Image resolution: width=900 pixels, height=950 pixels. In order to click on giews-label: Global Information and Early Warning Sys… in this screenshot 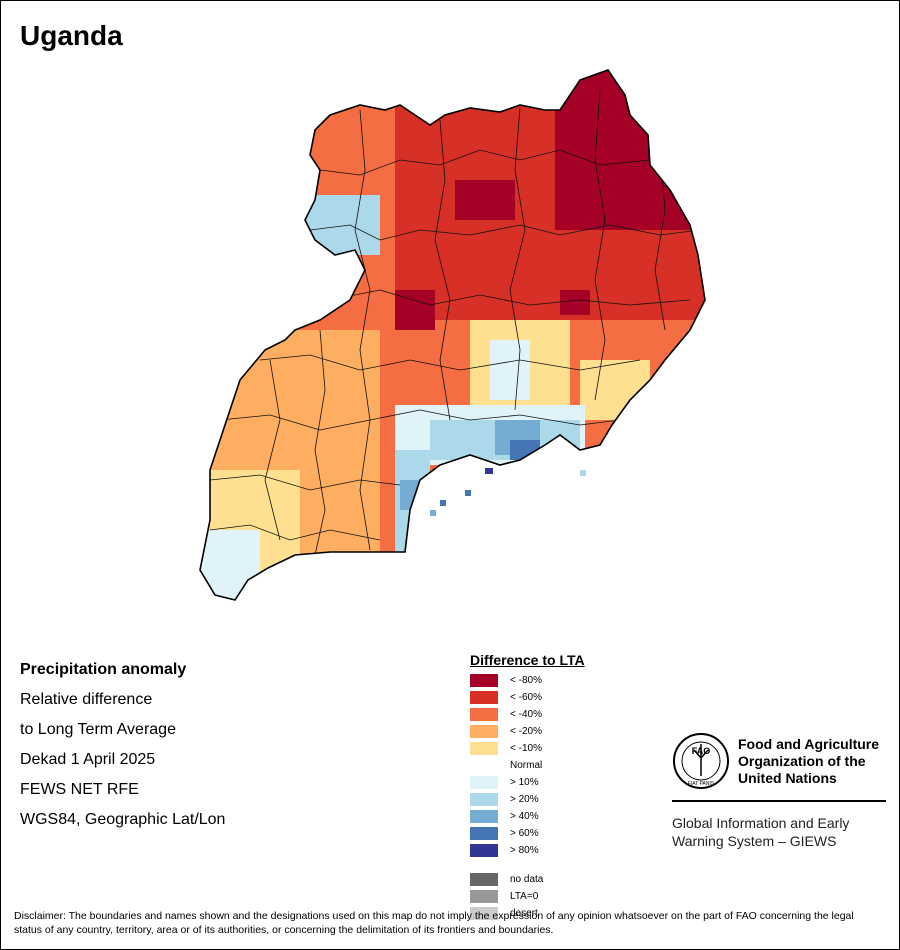, I will do `click(780, 832)`.